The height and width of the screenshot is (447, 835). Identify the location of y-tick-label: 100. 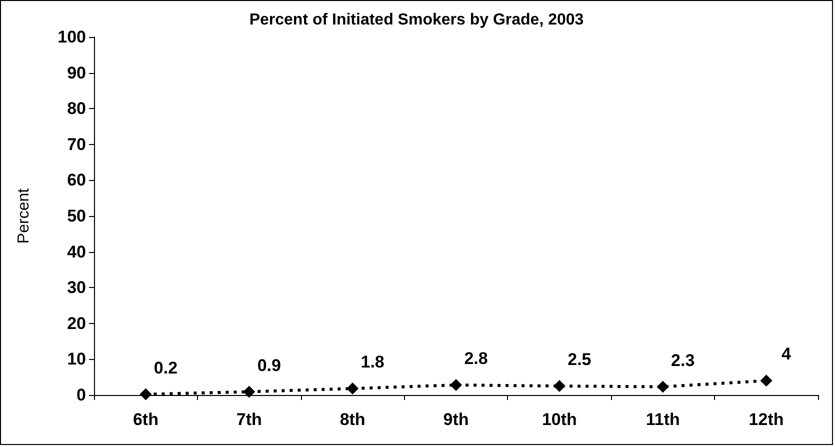
(72, 37).